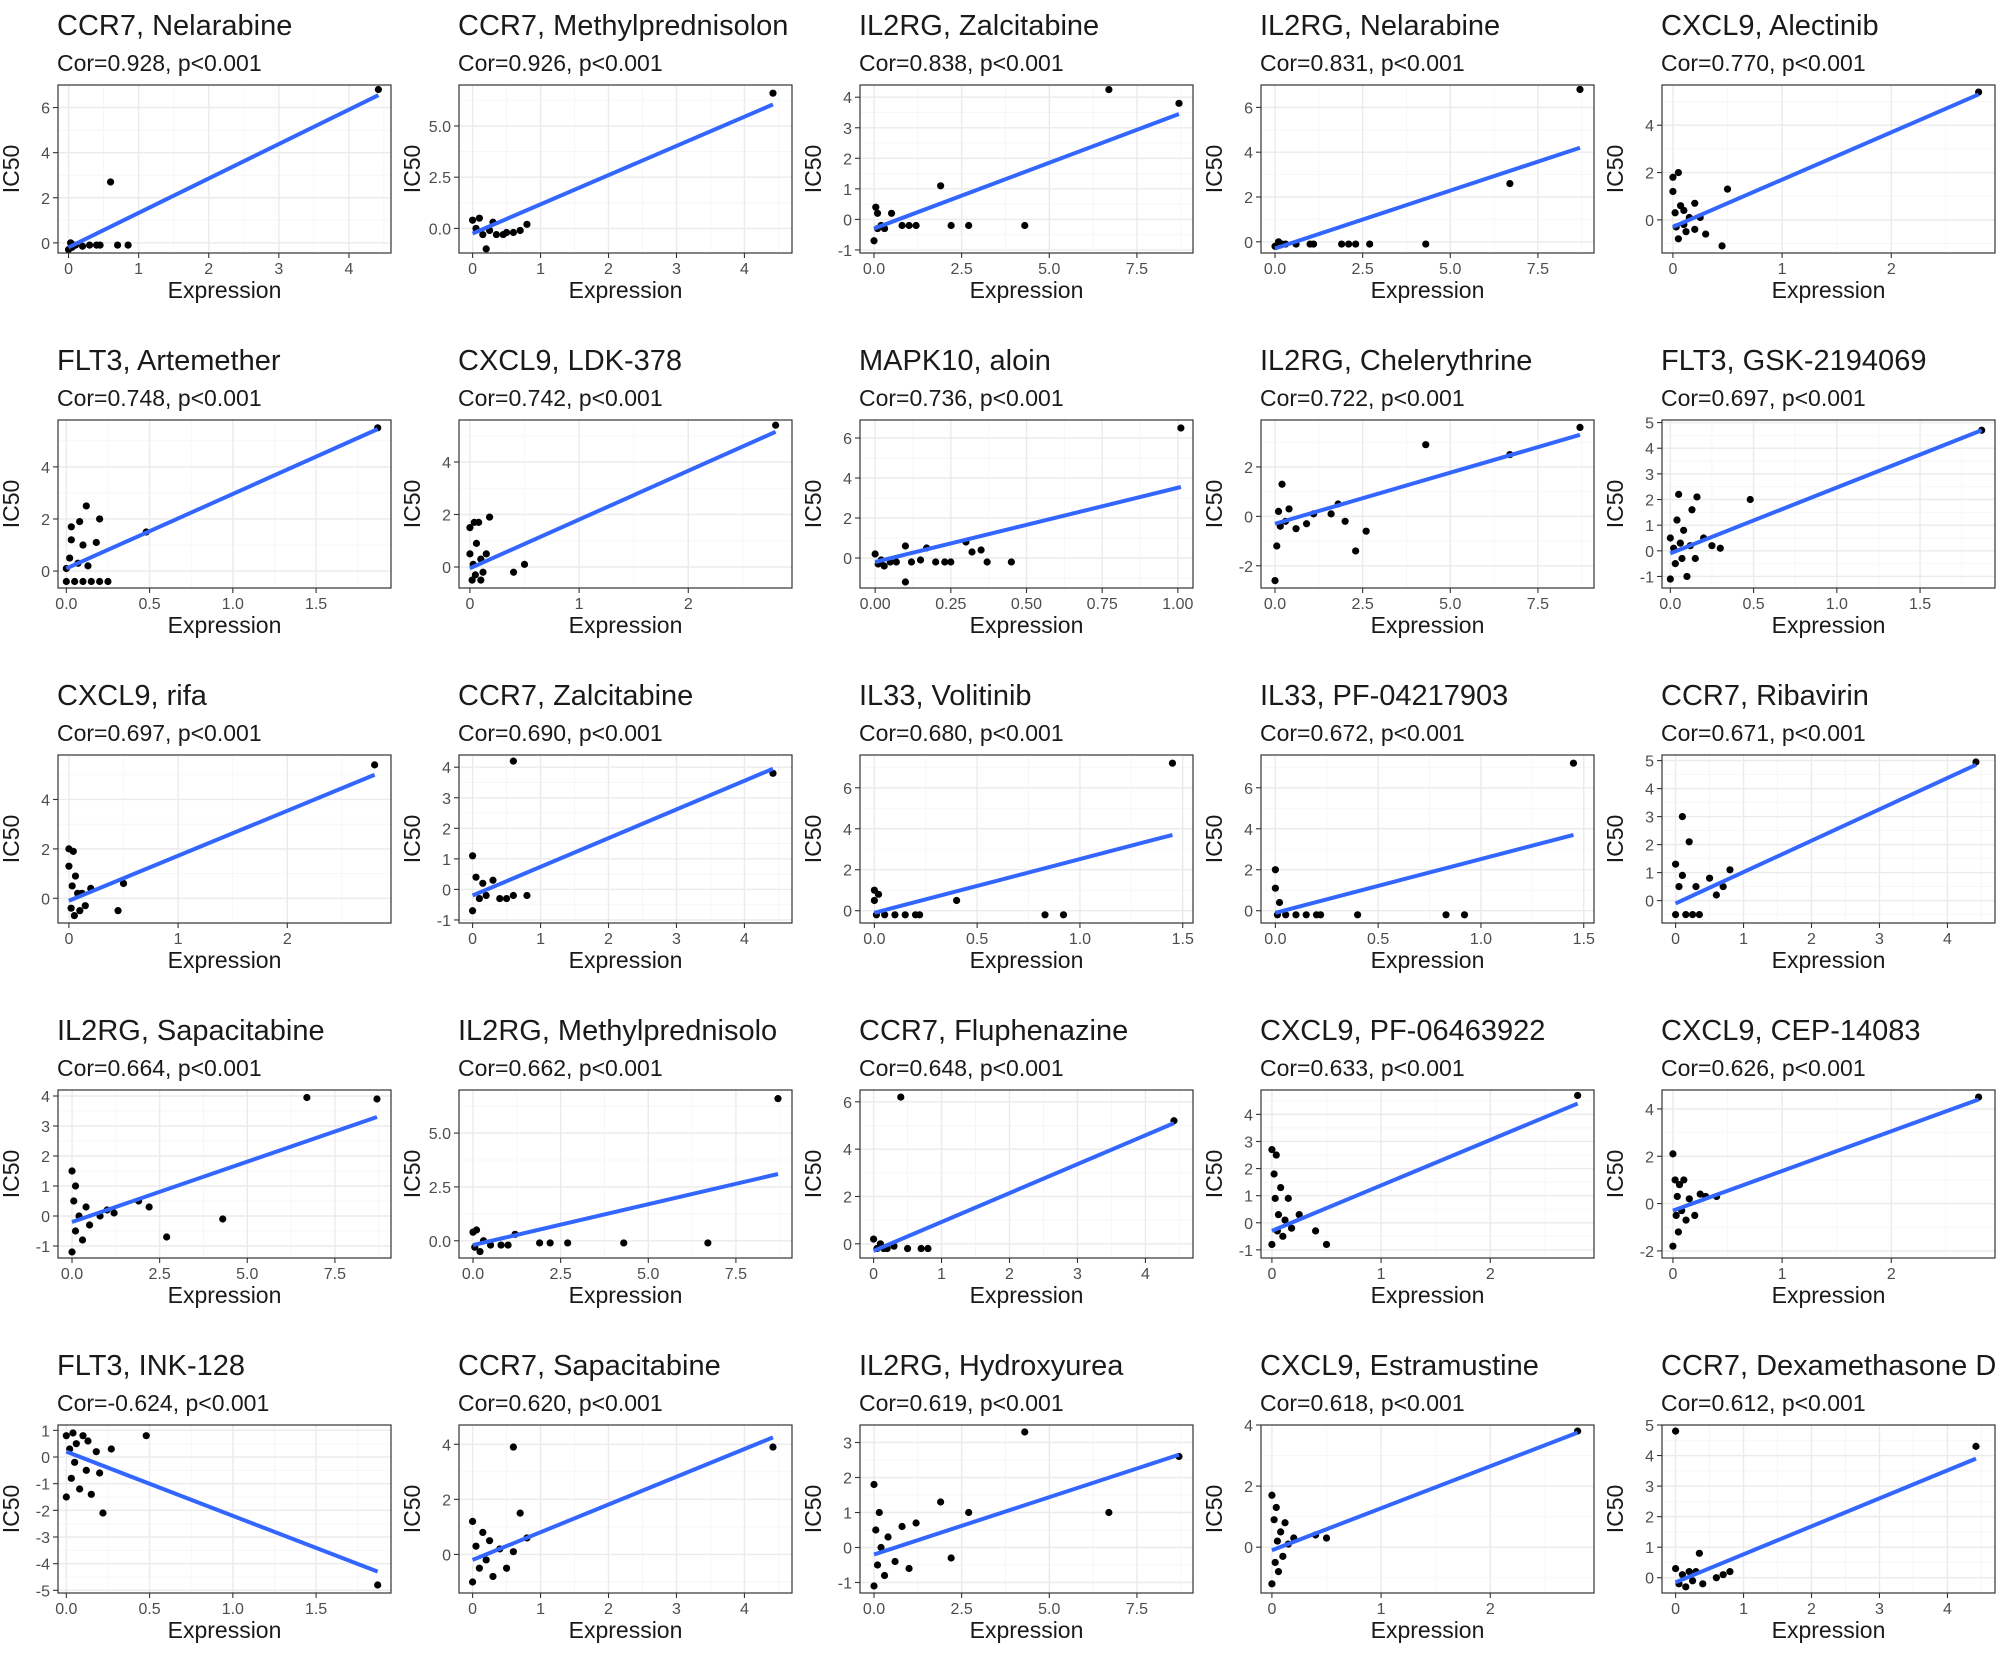  Describe the element at coordinates (1380, 26) in the screenshot. I see `panel-title: IL2RG, Nelarabine` at that location.